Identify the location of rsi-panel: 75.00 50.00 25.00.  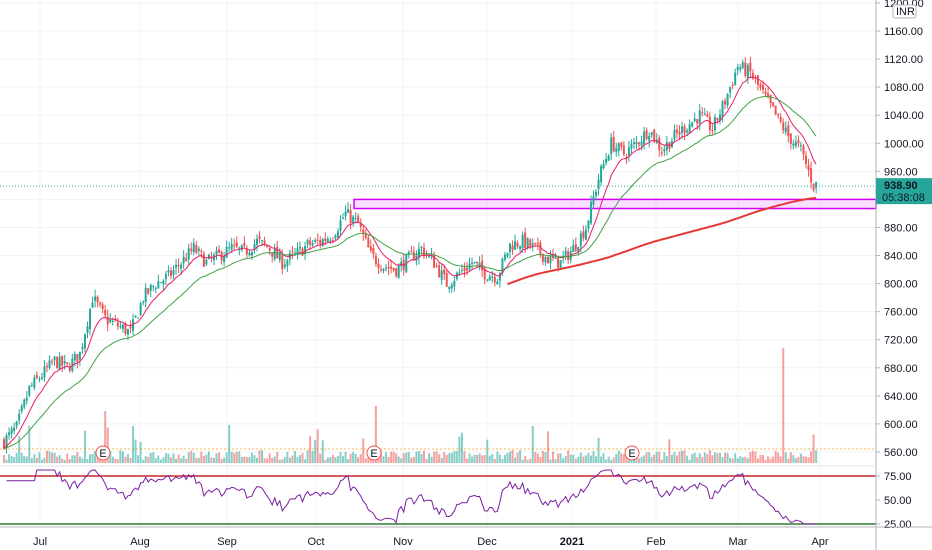
(456, 500).